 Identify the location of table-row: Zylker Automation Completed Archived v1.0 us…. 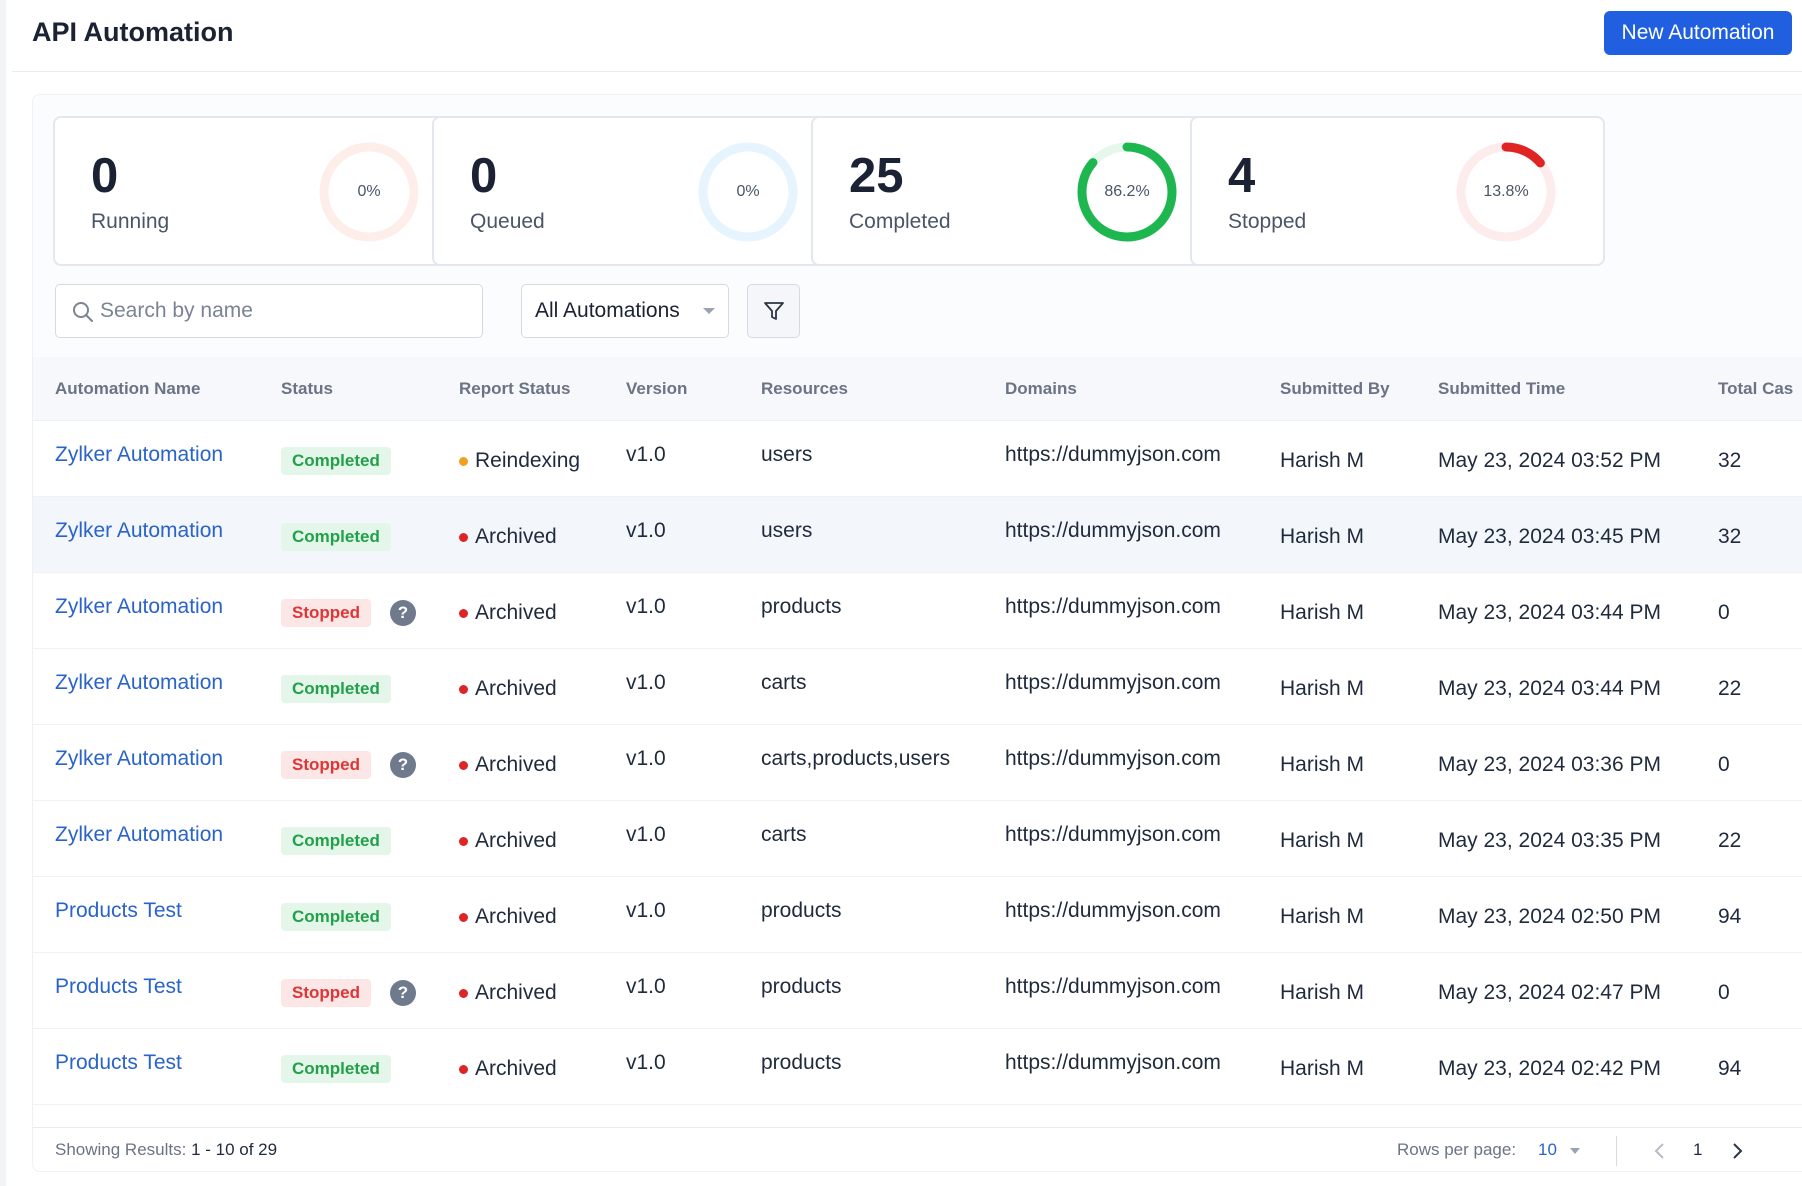
(917, 535).